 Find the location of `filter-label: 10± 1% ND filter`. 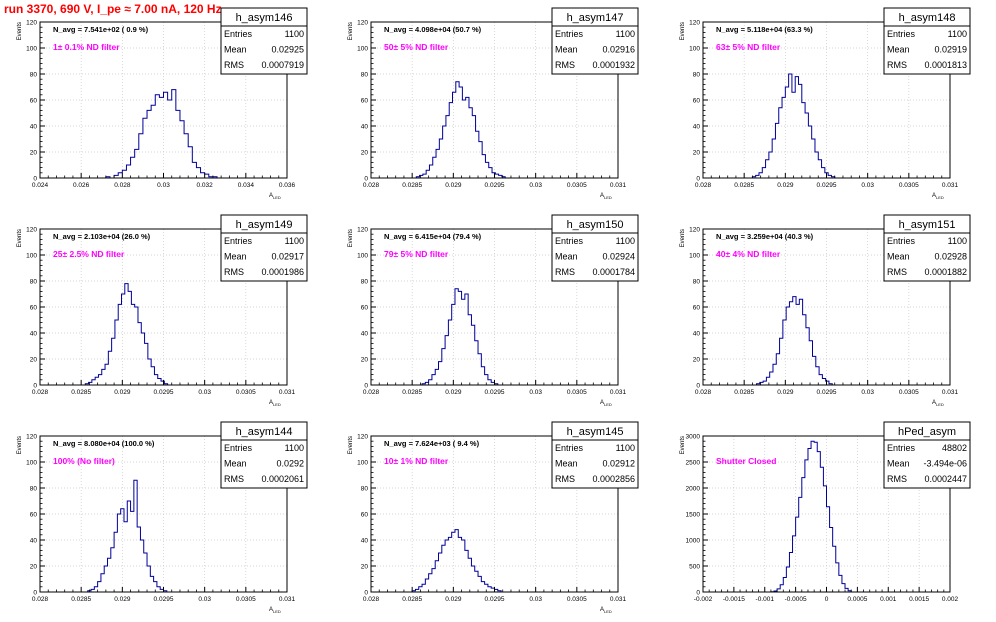

filter-label: 10± 1% ND filter is located at coordinates (416, 461).